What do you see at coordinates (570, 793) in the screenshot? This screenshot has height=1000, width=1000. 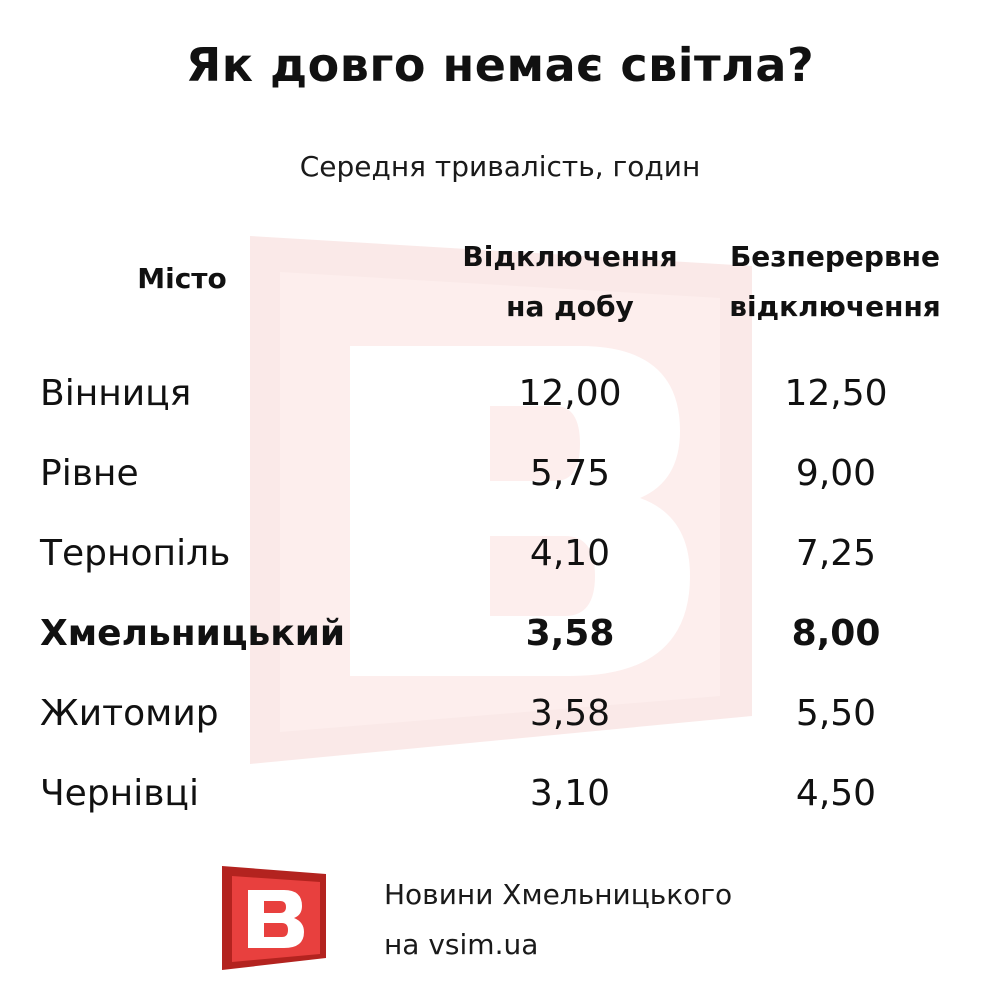 I see `daily-value-cell: 3,10` at bounding box center [570, 793].